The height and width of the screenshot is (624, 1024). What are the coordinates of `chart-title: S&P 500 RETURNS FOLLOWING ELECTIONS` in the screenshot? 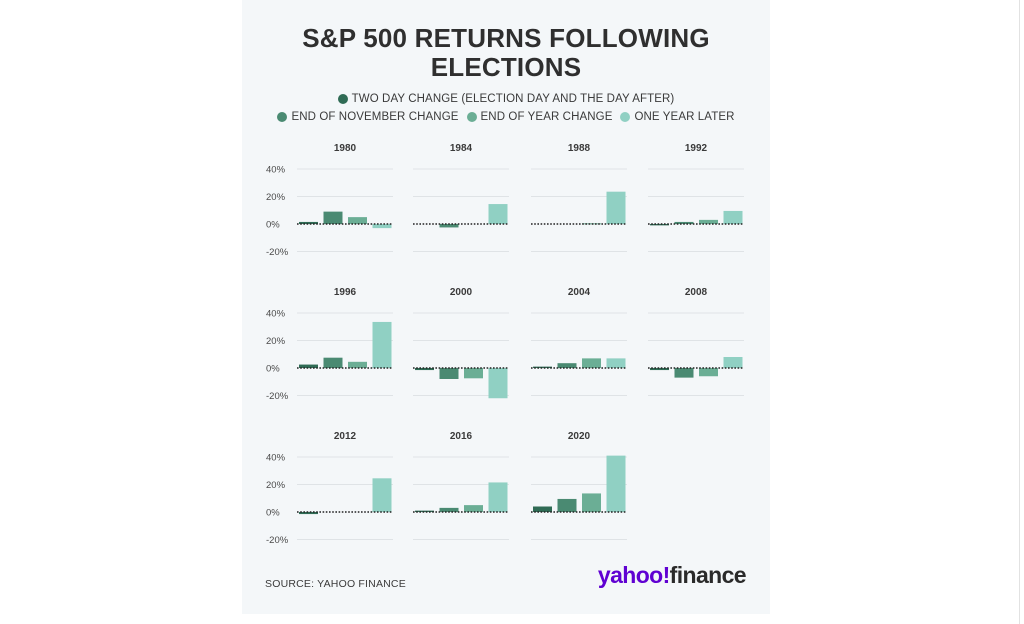 It's located at (506, 52).